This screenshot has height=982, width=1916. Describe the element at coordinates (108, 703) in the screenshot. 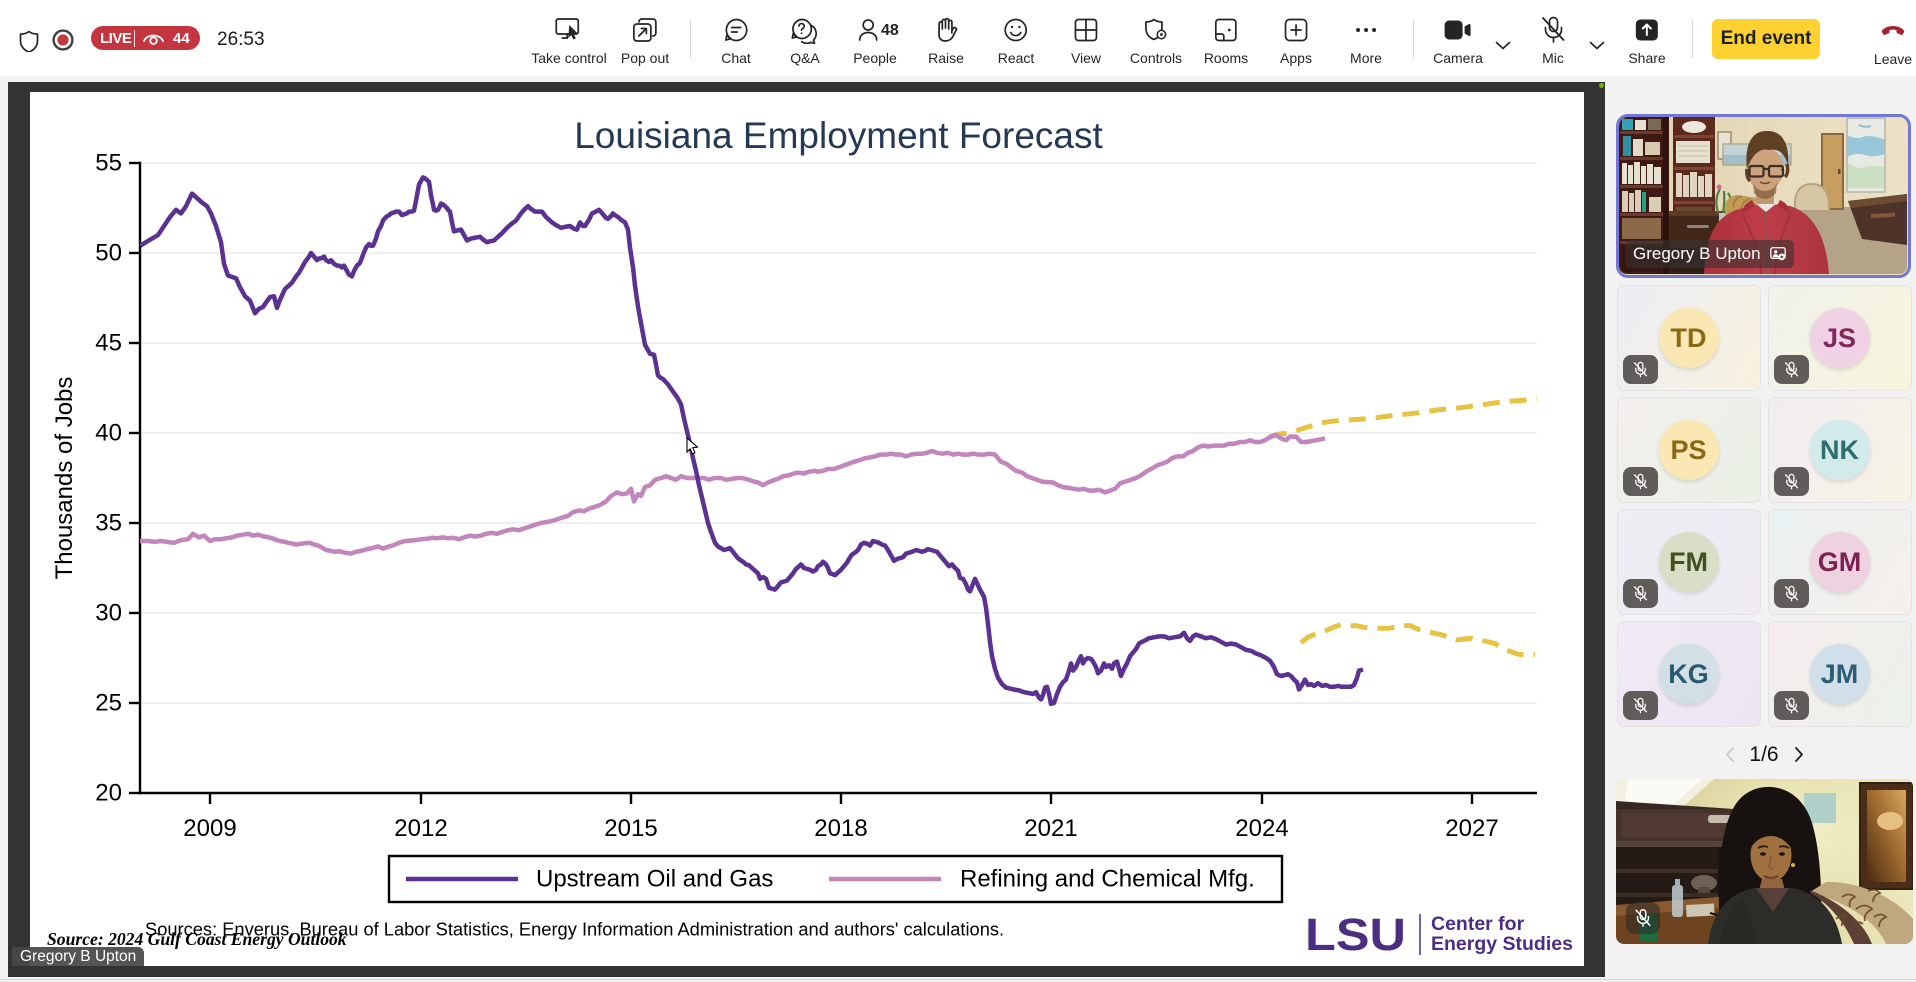

I see `svg-text: 25` at that location.